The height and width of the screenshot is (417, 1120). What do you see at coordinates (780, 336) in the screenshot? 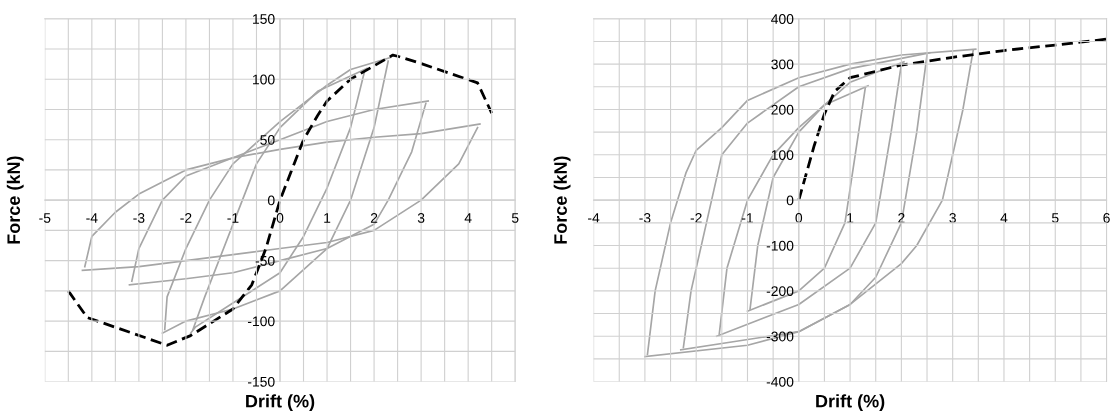
I see `y-tick-label: -300` at bounding box center [780, 336].